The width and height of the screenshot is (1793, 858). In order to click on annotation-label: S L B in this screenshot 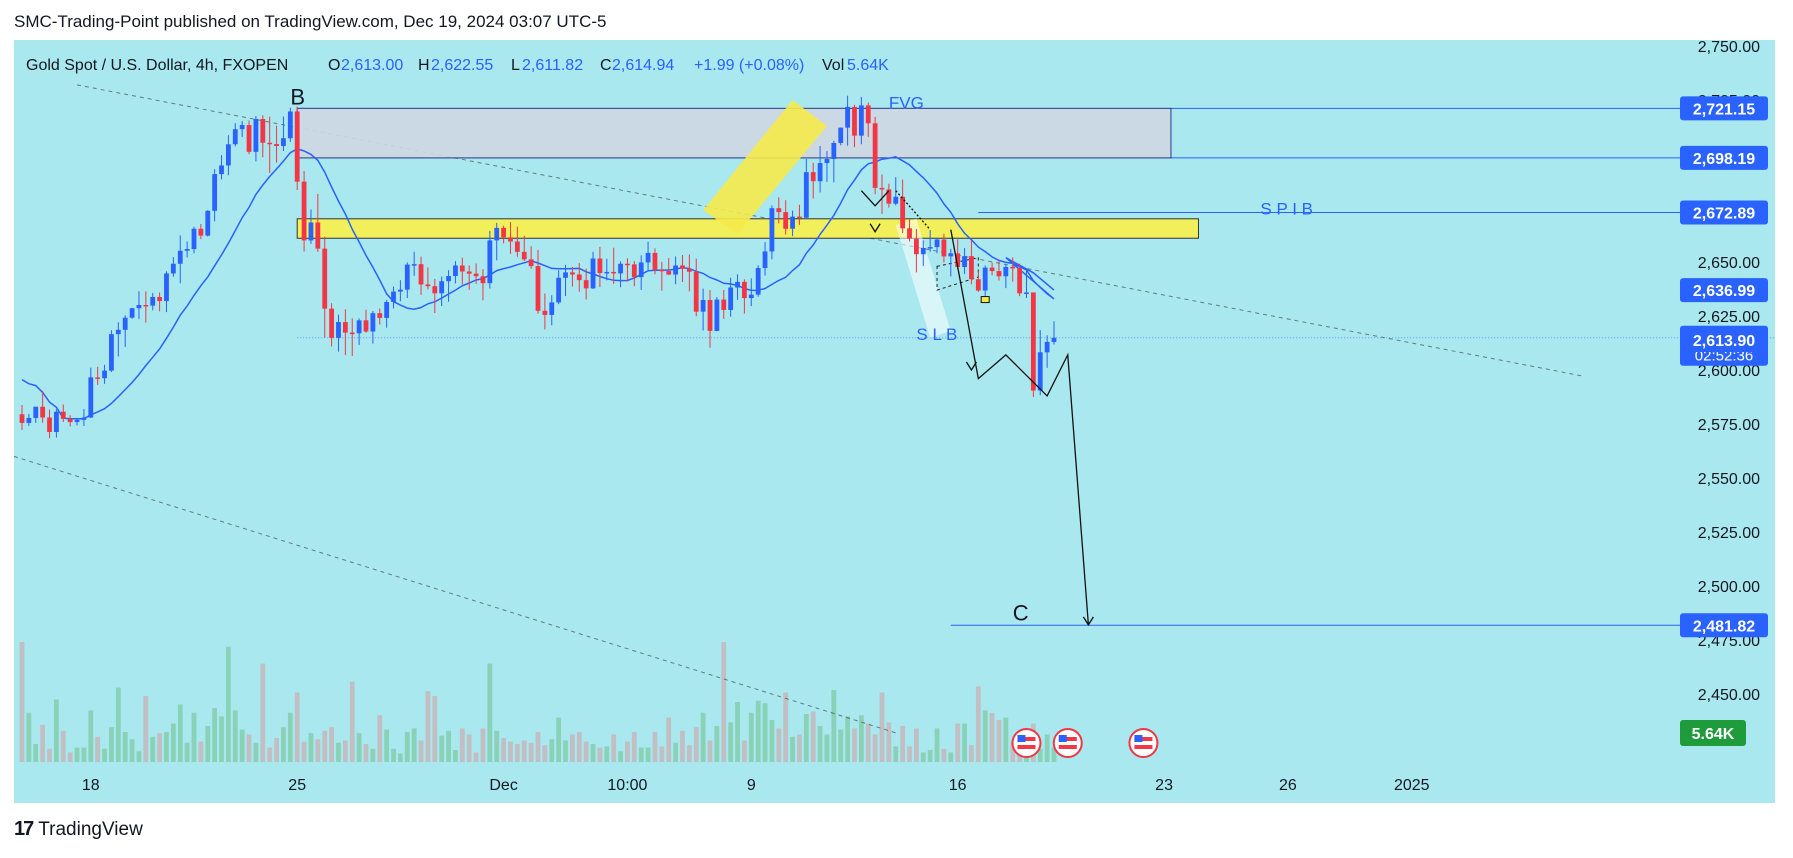, I will do `click(936, 334)`.